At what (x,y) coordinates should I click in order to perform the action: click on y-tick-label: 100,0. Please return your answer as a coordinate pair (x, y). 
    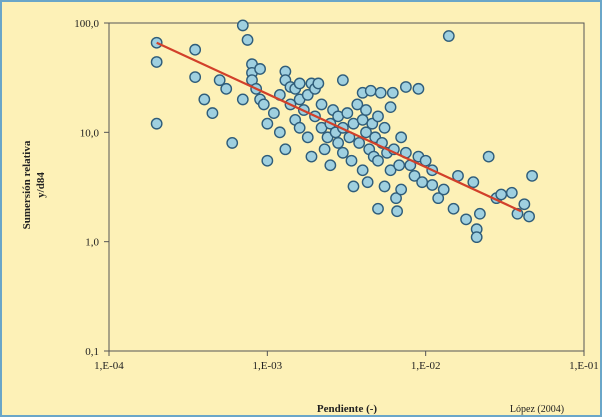
    Looking at the image, I should click on (86, 24).